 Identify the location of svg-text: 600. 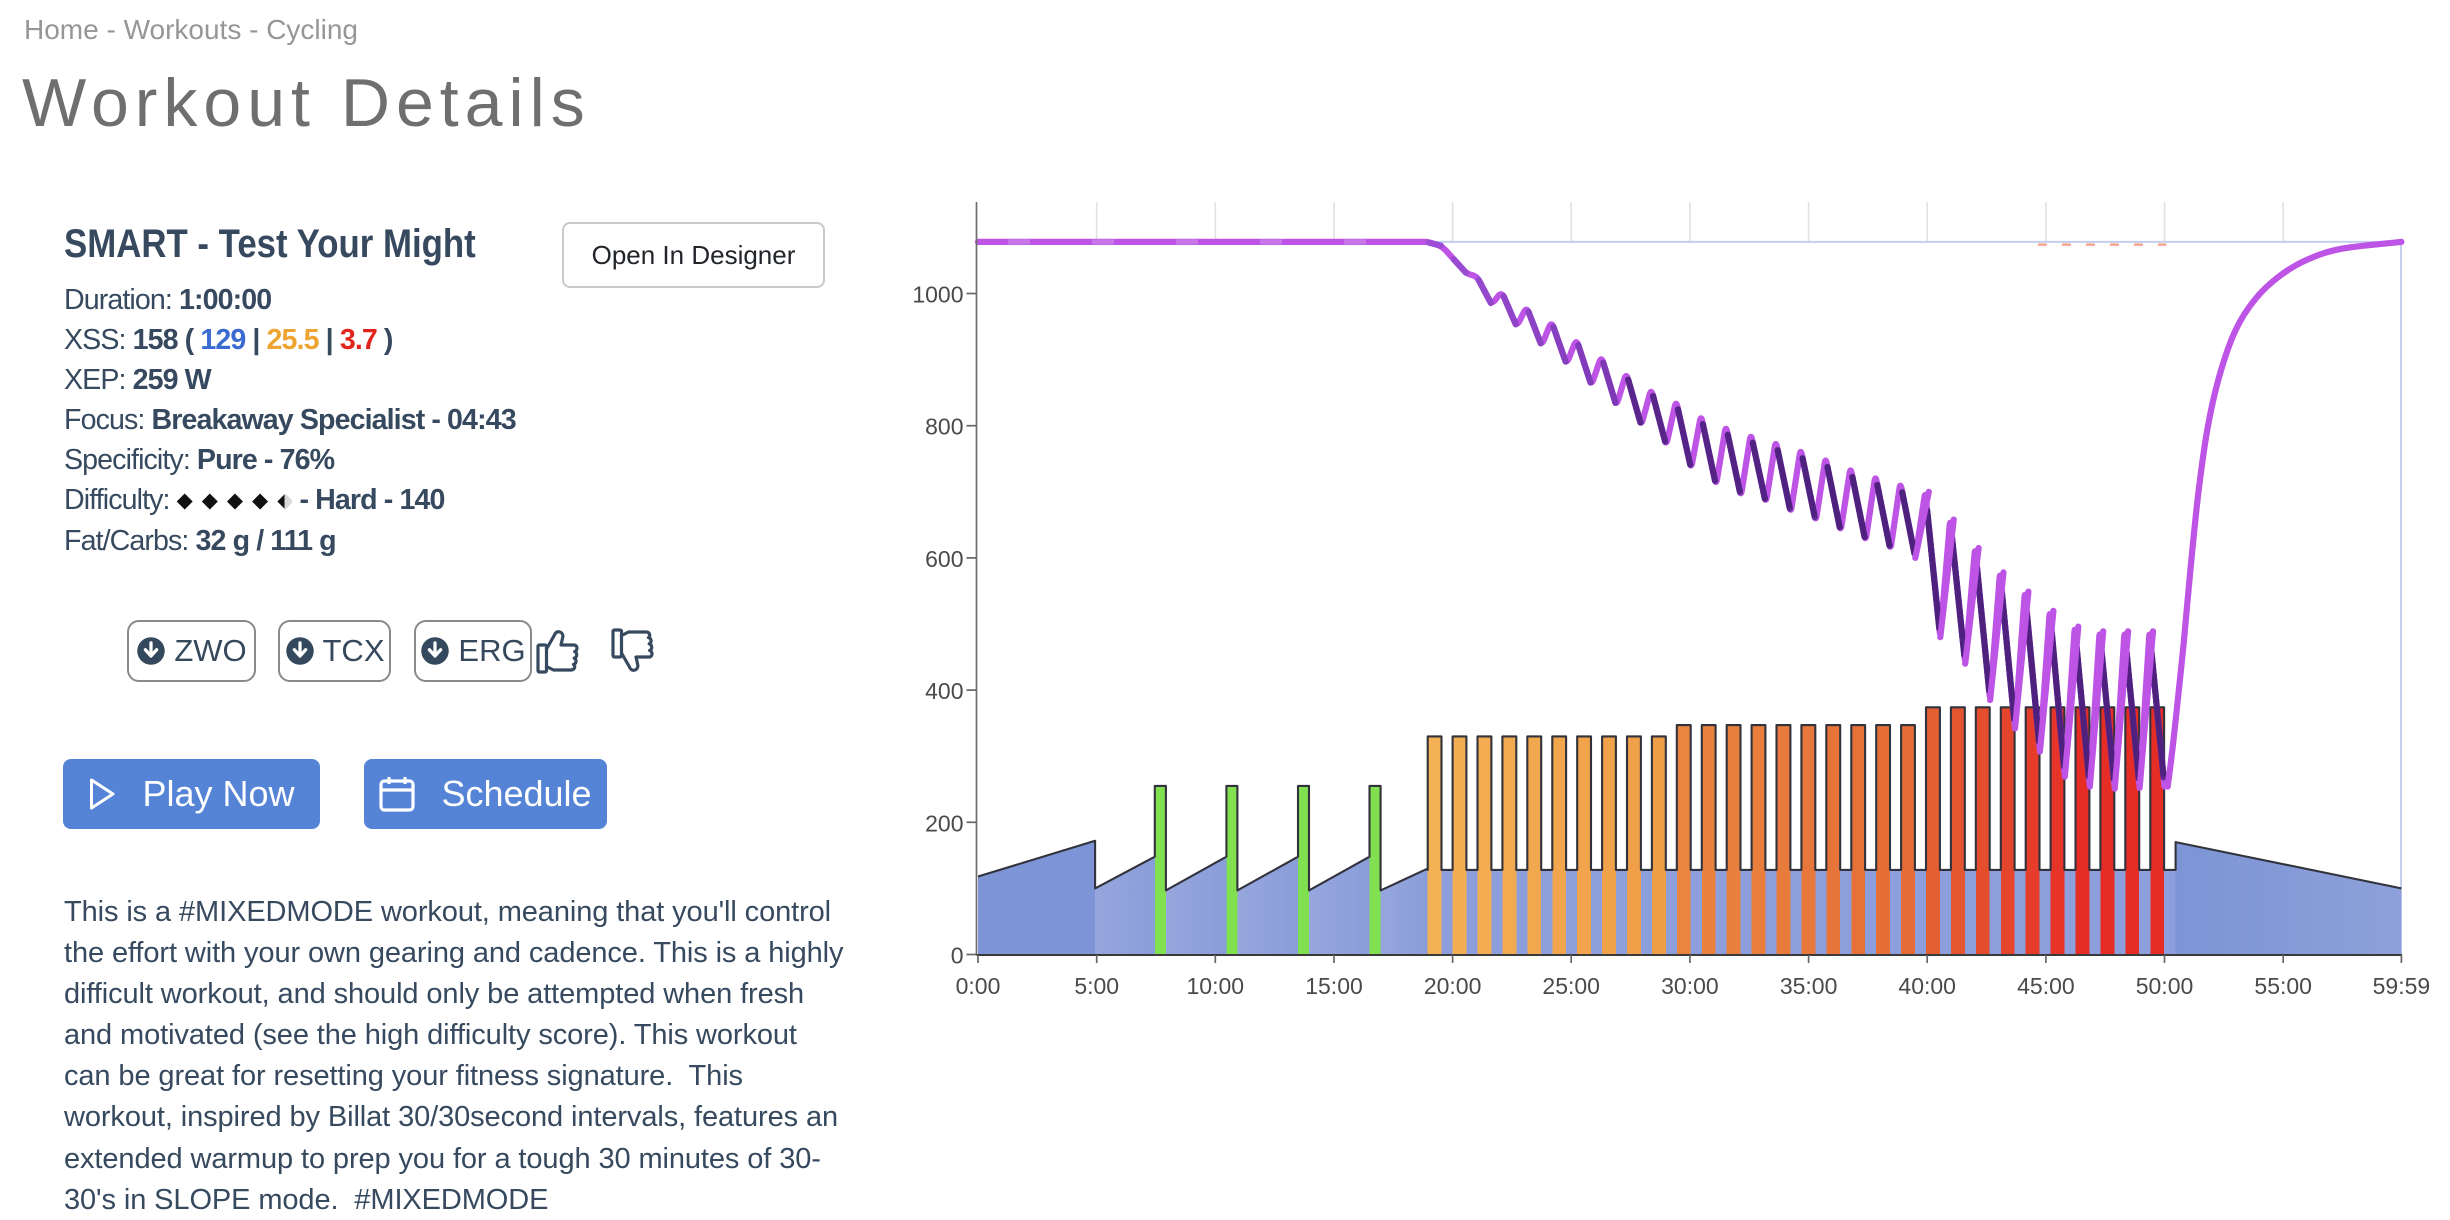
(944, 559).